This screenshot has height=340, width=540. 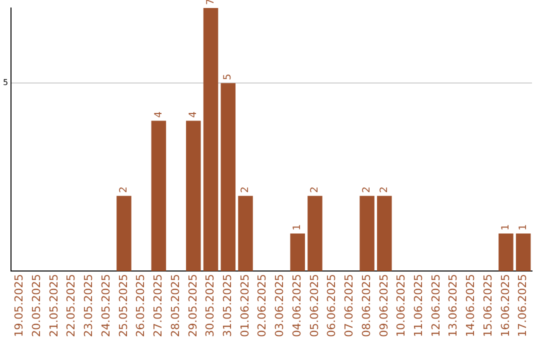 What do you see at coordinates (297, 306) in the screenshot?
I see `x-tick-label: 04.06.2025` at bounding box center [297, 306].